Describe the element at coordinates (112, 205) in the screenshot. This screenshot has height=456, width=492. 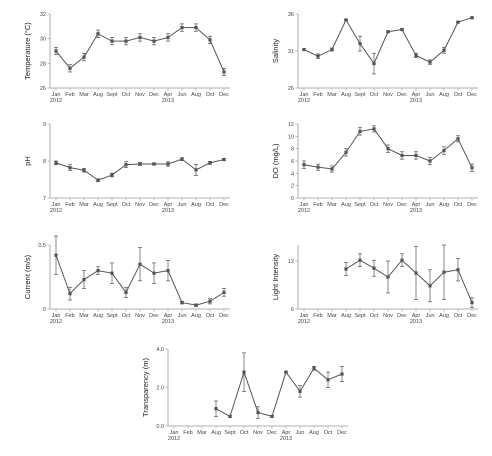
I see `x-tick-label: Sept` at that location.